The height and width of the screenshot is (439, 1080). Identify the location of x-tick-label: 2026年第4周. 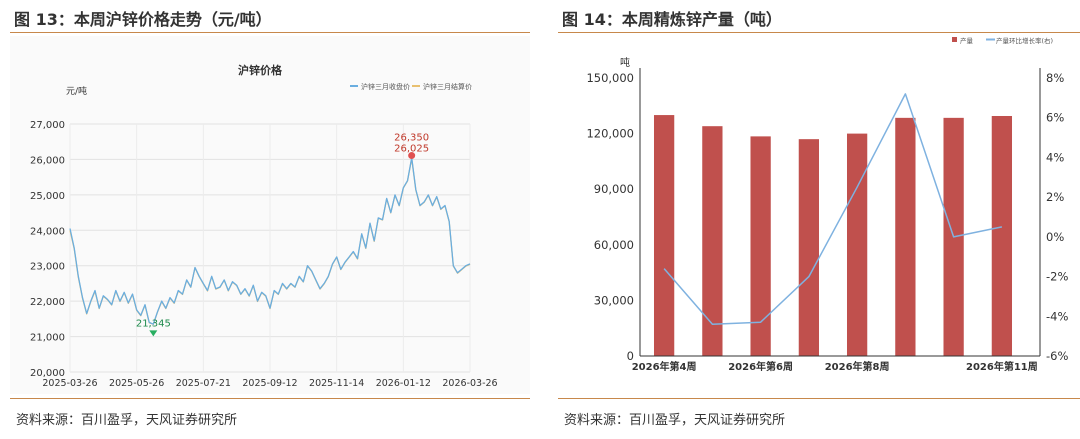
(664, 366).